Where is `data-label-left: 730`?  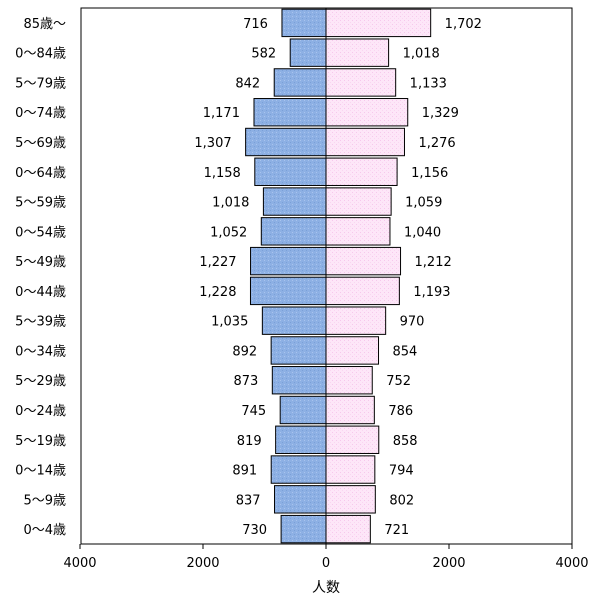 data-label-left: 730 is located at coordinates (254, 530).